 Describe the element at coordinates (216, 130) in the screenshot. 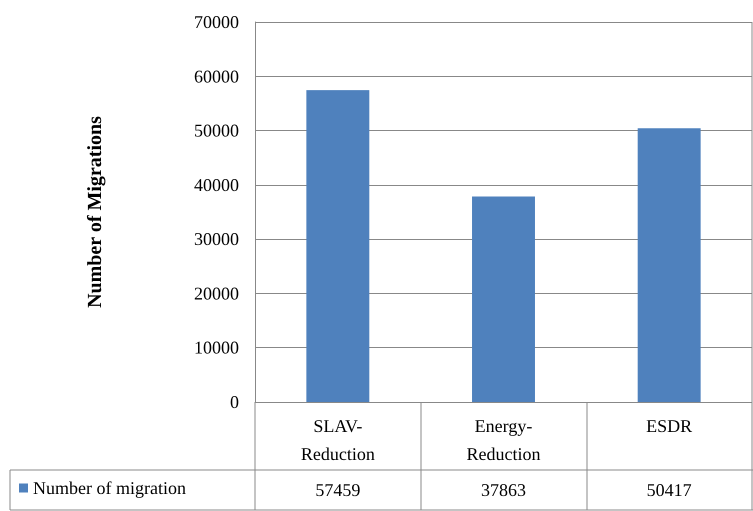

I see `y-tick-label: 50000` at that location.